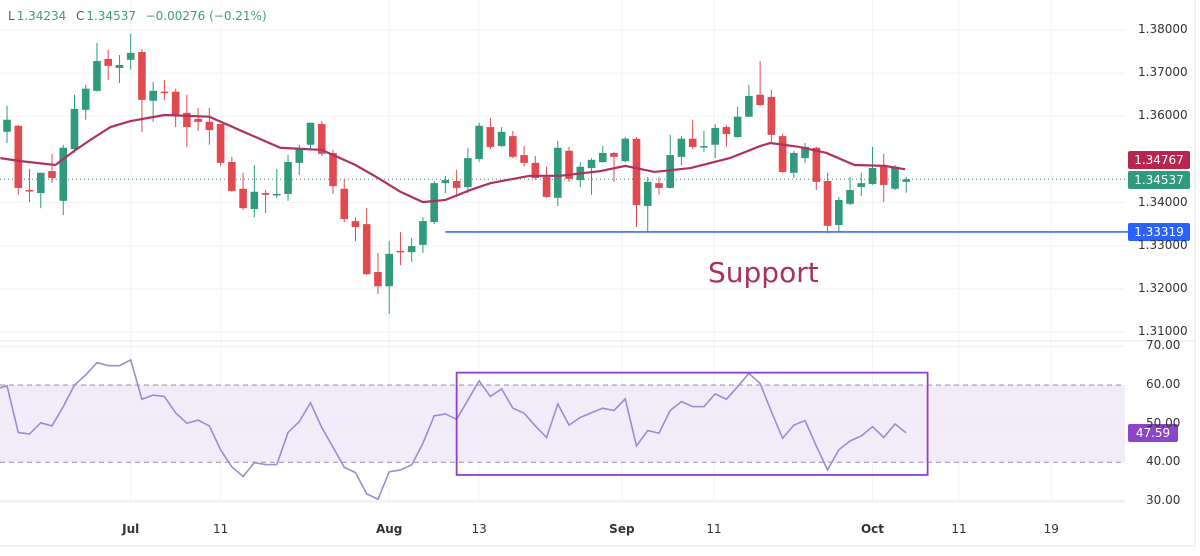 This screenshot has height=556, width=1200. I want to click on close-price-badge: 1.34537, so click(1159, 180).